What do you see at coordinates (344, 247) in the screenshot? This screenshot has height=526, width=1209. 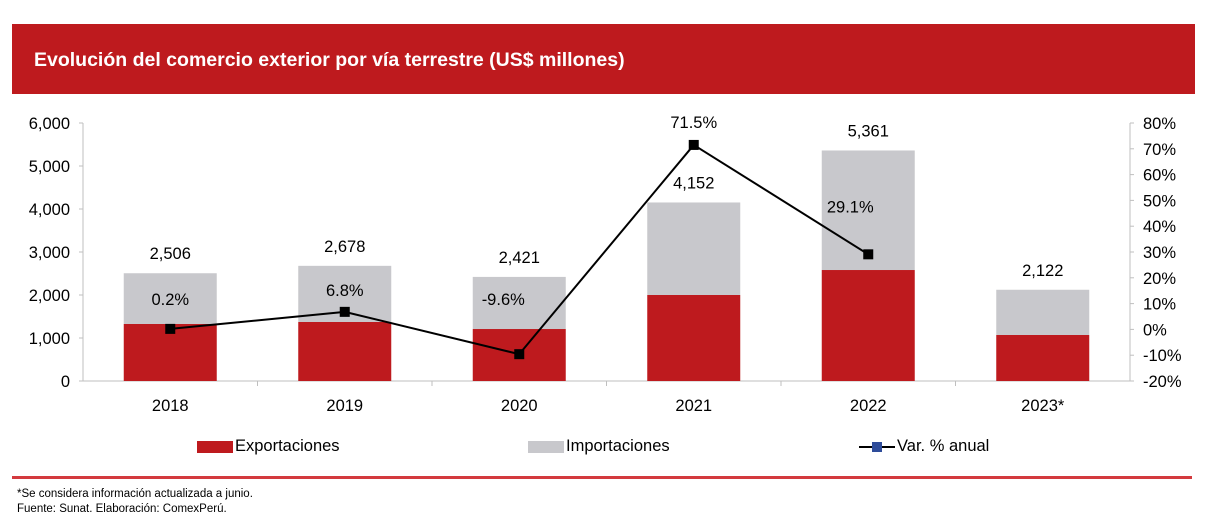 I see `total-label: 2,678` at bounding box center [344, 247].